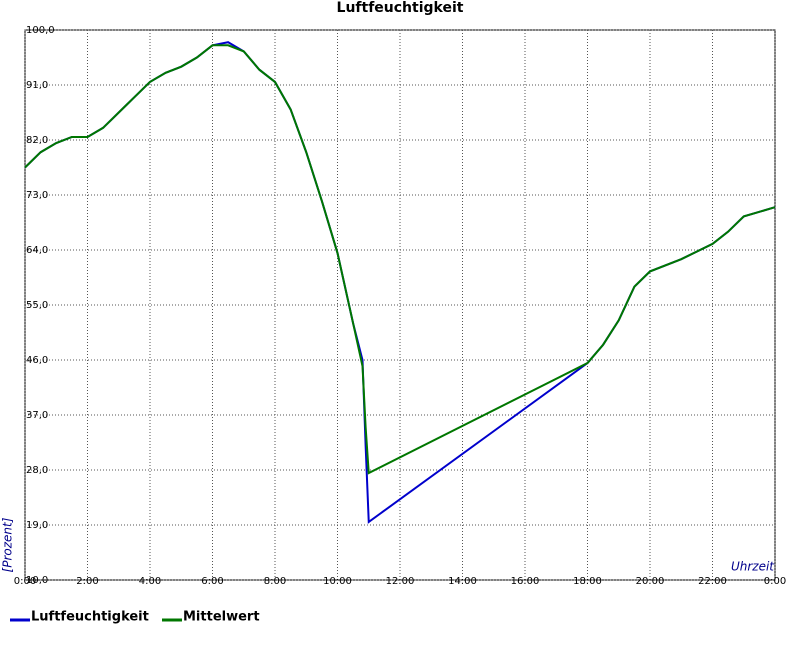  Describe the element at coordinates (37, 580) in the screenshot. I see `y-tick-label: 10,0` at that location.